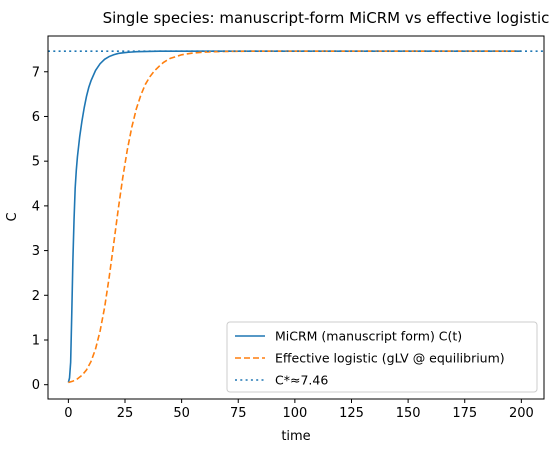 This screenshot has width=554, height=455. What do you see at coordinates (36, 117) in the screenshot?
I see `y-tick-label: 6` at bounding box center [36, 117].